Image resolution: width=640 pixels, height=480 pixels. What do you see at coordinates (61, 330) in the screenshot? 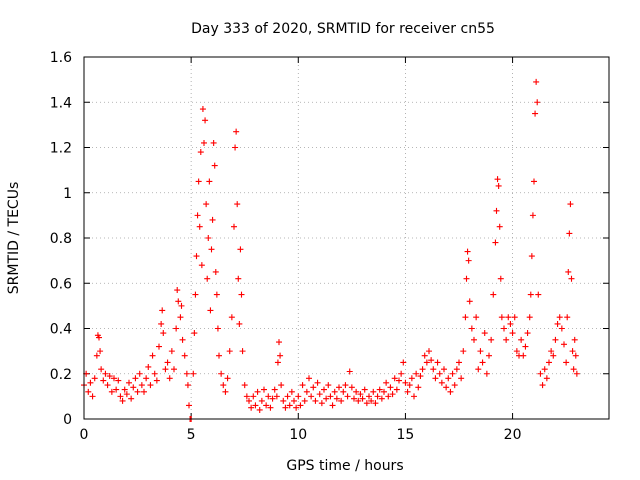
I see `y-tick-label: 0.4` at bounding box center [61, 330].